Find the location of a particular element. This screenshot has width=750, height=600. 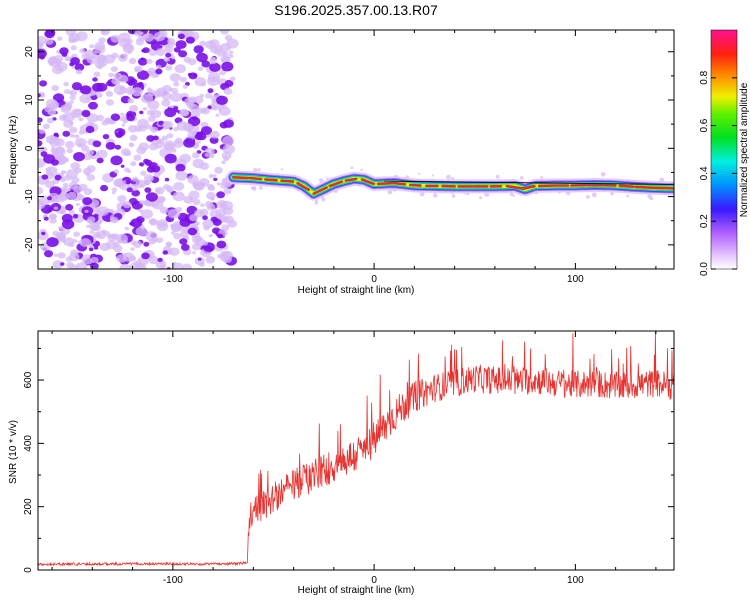

colorbar-tick-label: 0.4 is located at coordinates (704, 173).